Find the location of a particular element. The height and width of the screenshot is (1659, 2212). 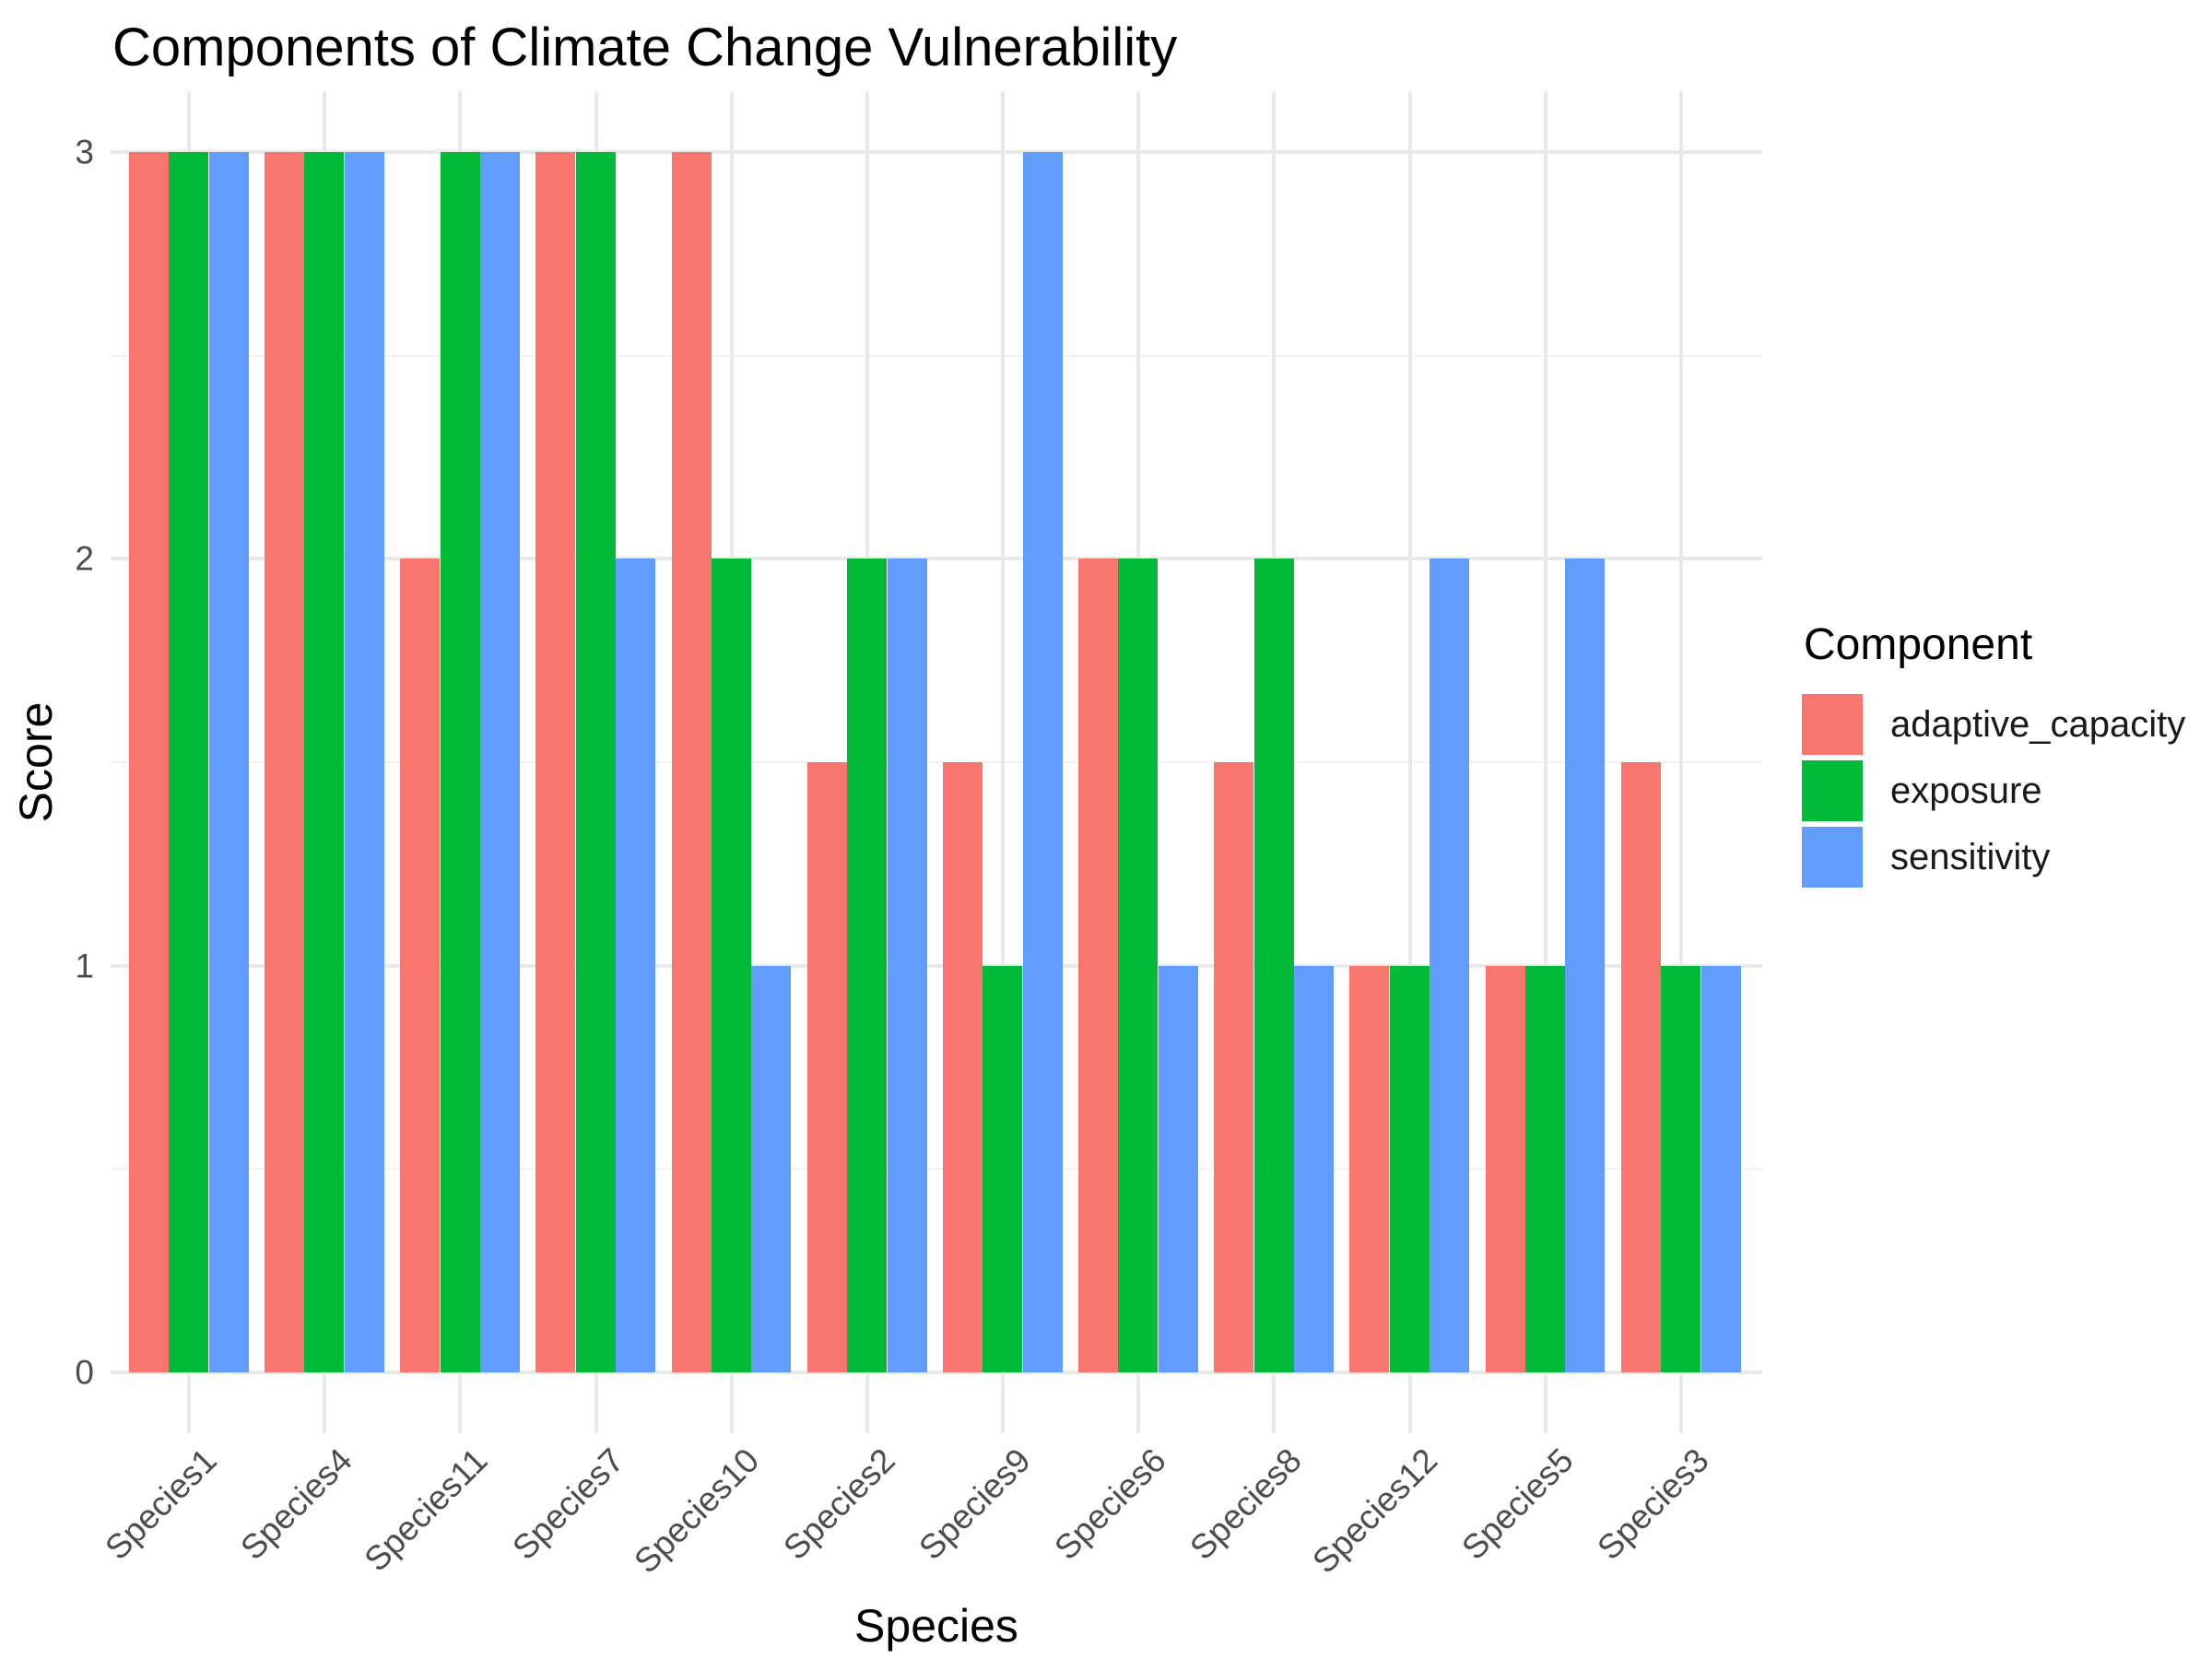

x-tick-label-text: Species6 is located at coordinates (1109, 1504).